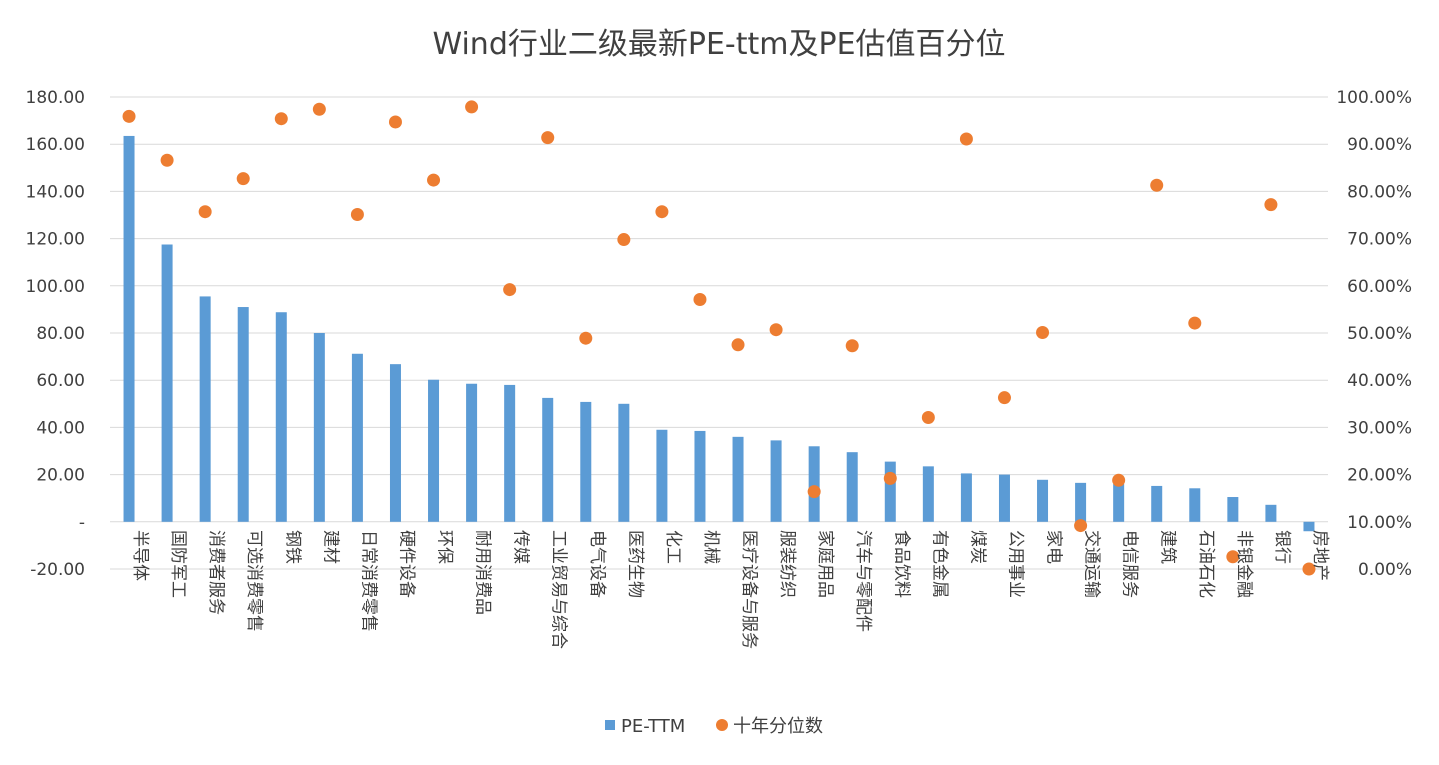 This screenshot has height=765, width=1439. Describe the element at coordinates (722, 725) in the screenshot. I see `legend-swatch-percentile` at that location.